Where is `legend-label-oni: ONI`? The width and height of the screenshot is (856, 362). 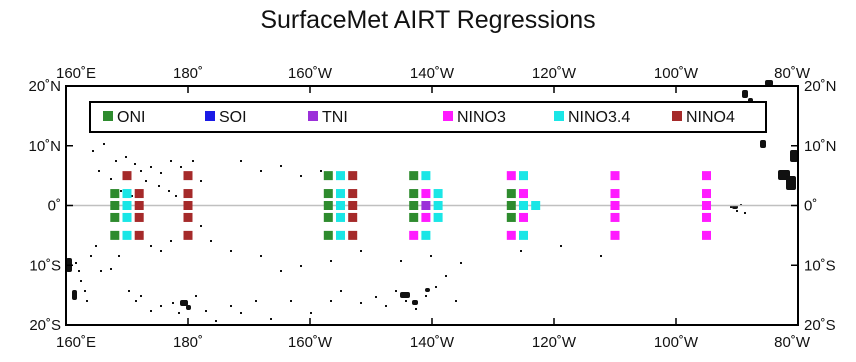
legend-label-oni: ONI is located at coordinates (131, 117).